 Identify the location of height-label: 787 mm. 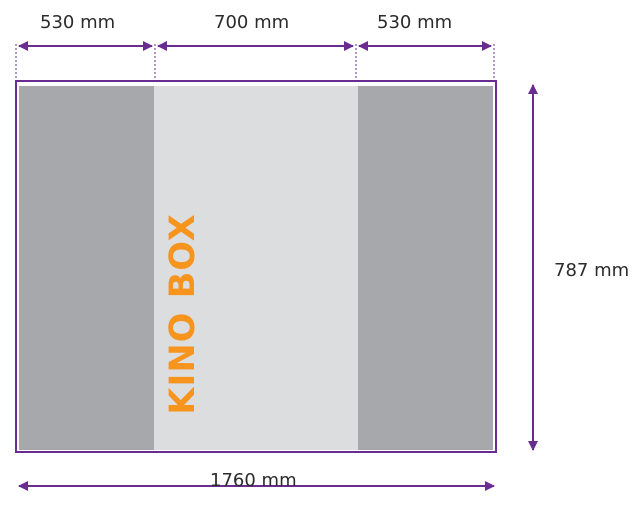
(592, 270).